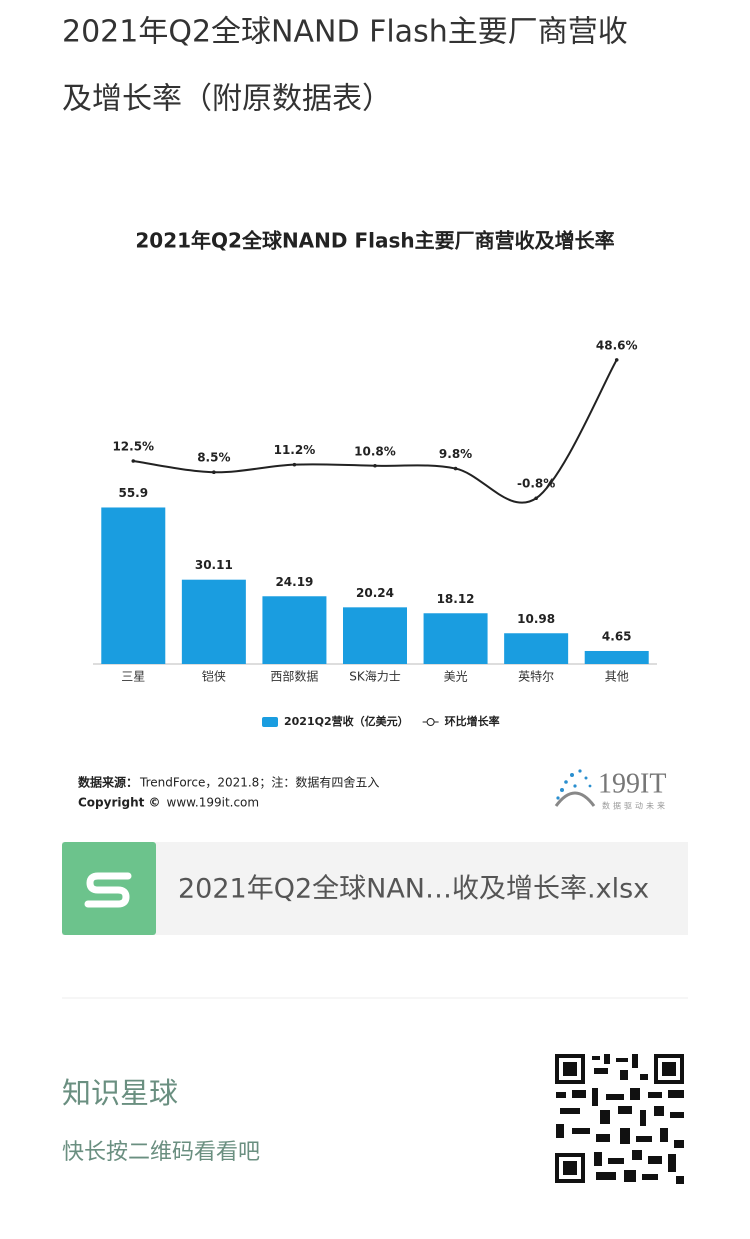 The height and width of the screenshot is (1239, 750). I want to click on footer-hint: 快长按二维码看看吧, so click(161, 1152).